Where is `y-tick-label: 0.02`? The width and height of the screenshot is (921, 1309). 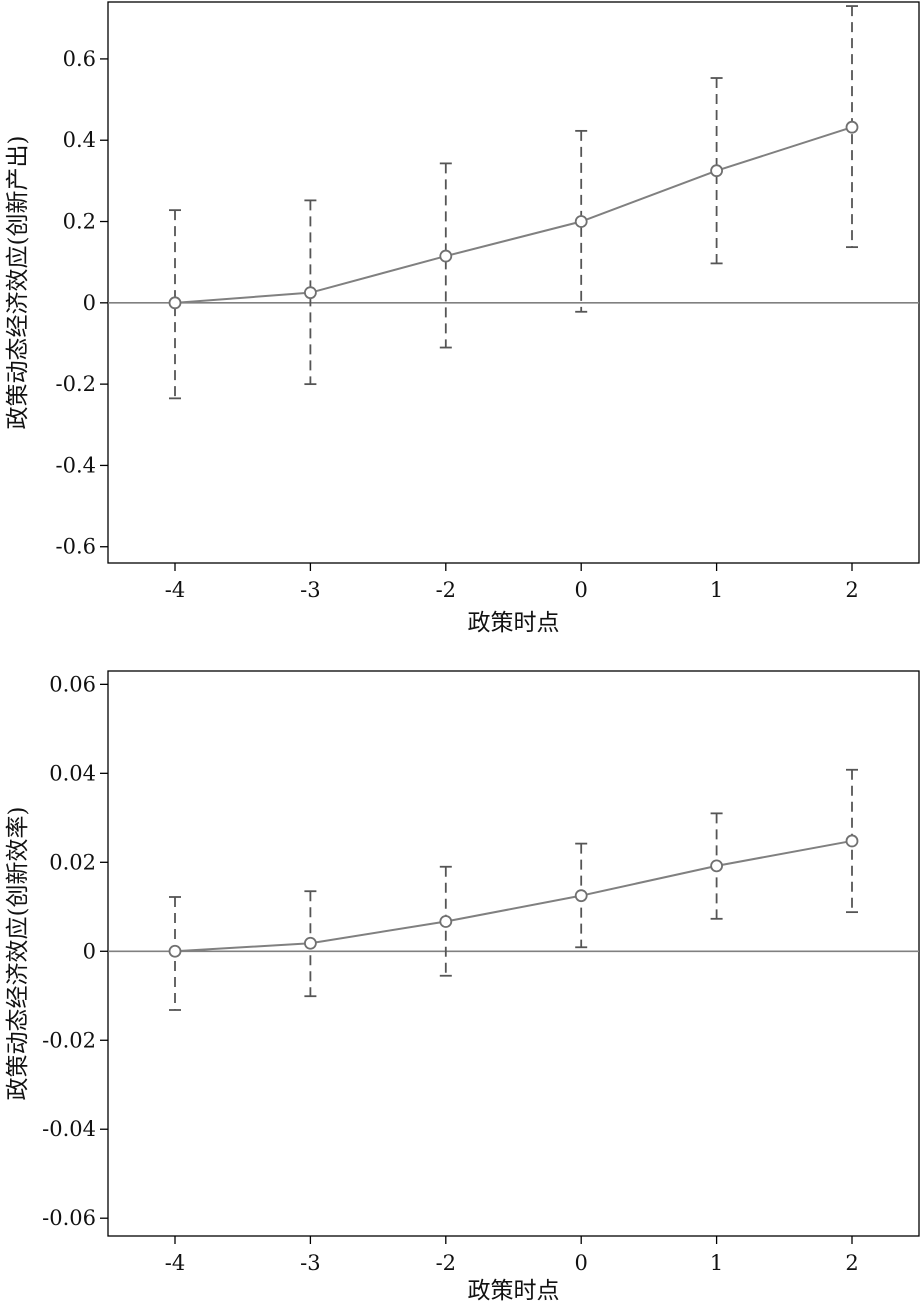 y-tick-label: 0.02 is located at coordinates (72, 862).